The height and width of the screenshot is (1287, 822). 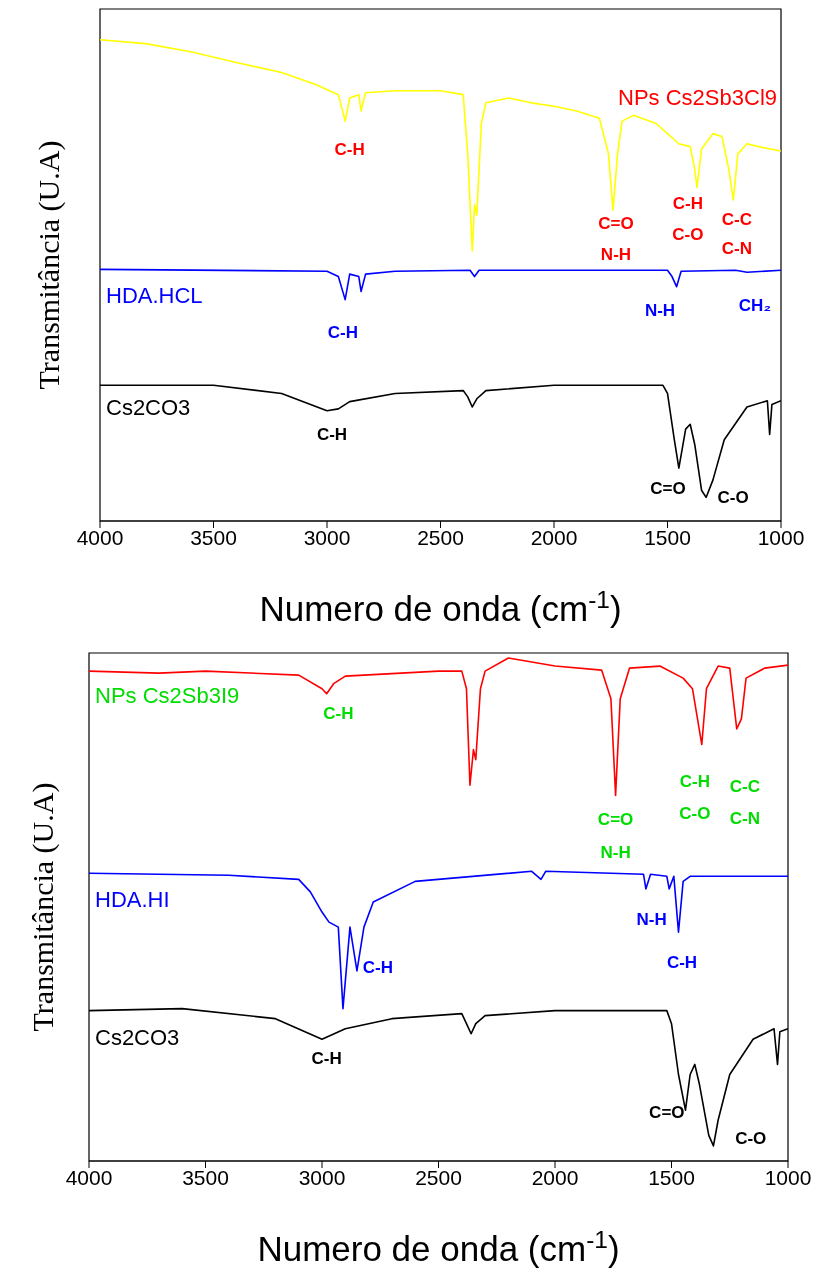 I want to click on series-label: HDA.HCL, so click(x=154, y=296).